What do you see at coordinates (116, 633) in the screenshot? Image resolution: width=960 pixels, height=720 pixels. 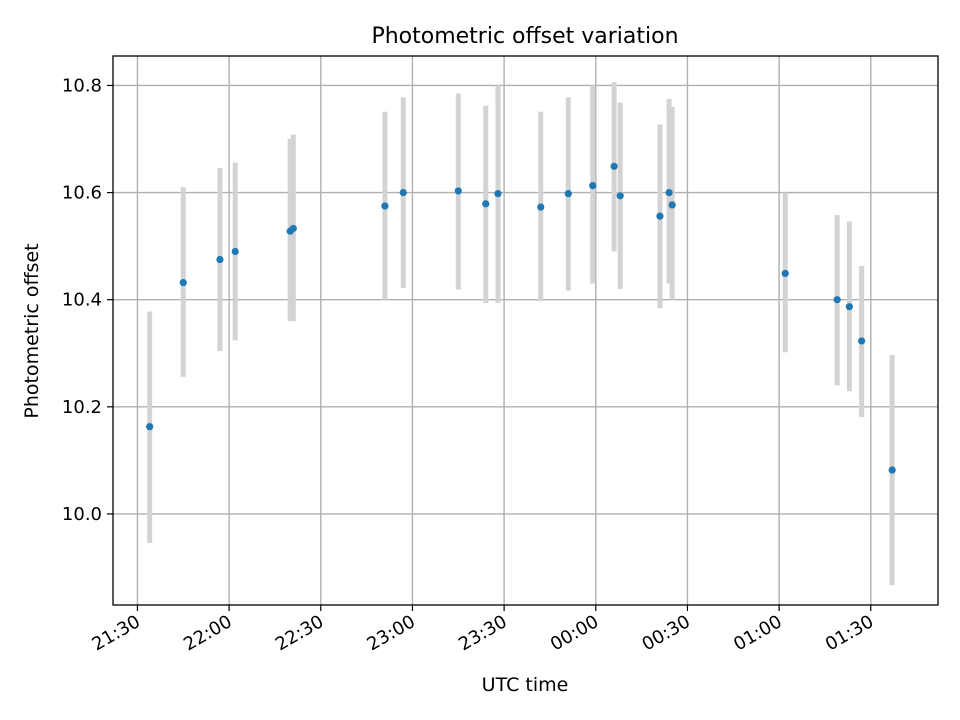 I see `x-tick-label: 21:30` at bounding box center [116, 633].